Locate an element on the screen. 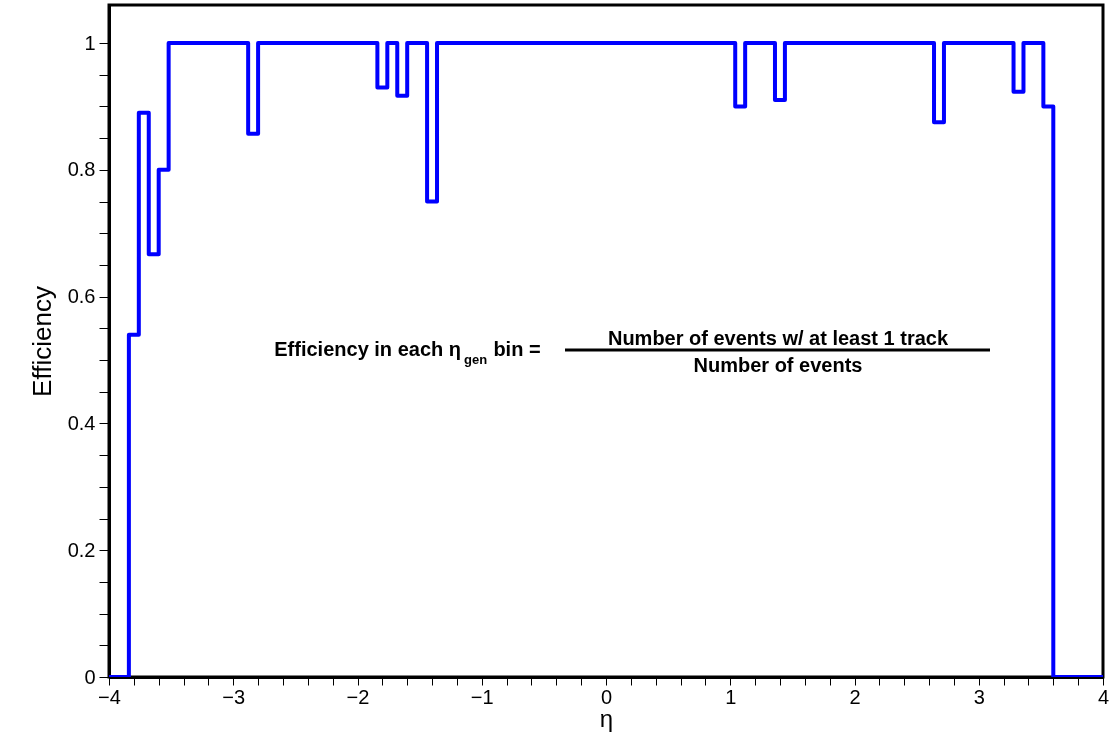 The height and width of the screenshot is (745, 1117). y-tick-label: 0.2 is located at coordinates (81, 549).